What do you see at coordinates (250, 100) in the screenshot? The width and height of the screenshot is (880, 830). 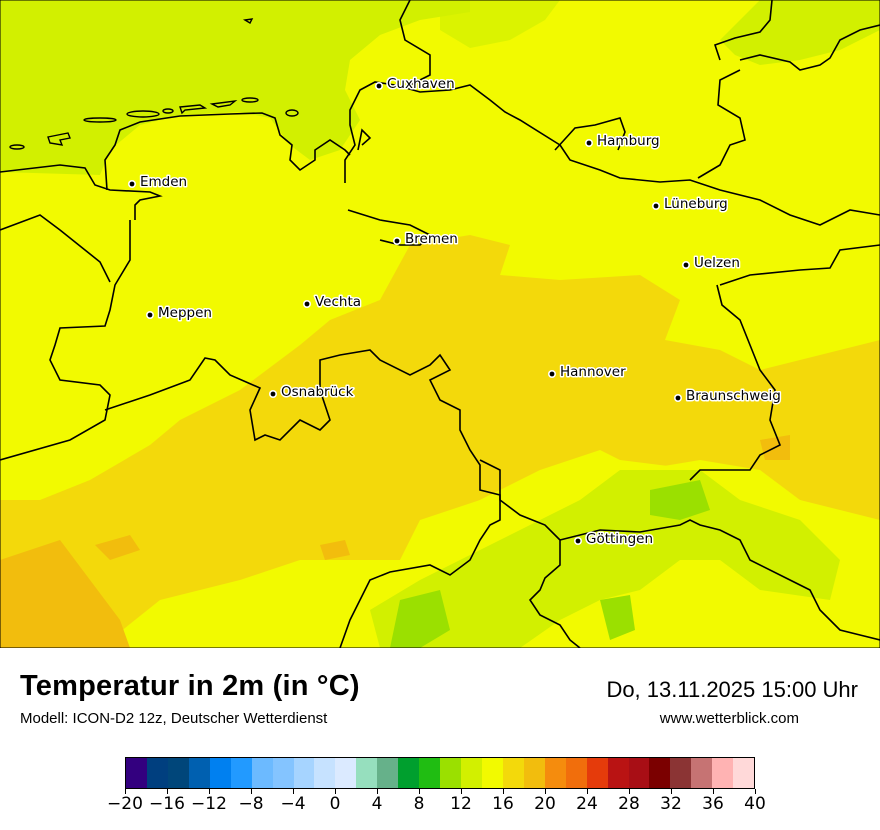 I see `island-minsener` at bounding box center [250, 100].